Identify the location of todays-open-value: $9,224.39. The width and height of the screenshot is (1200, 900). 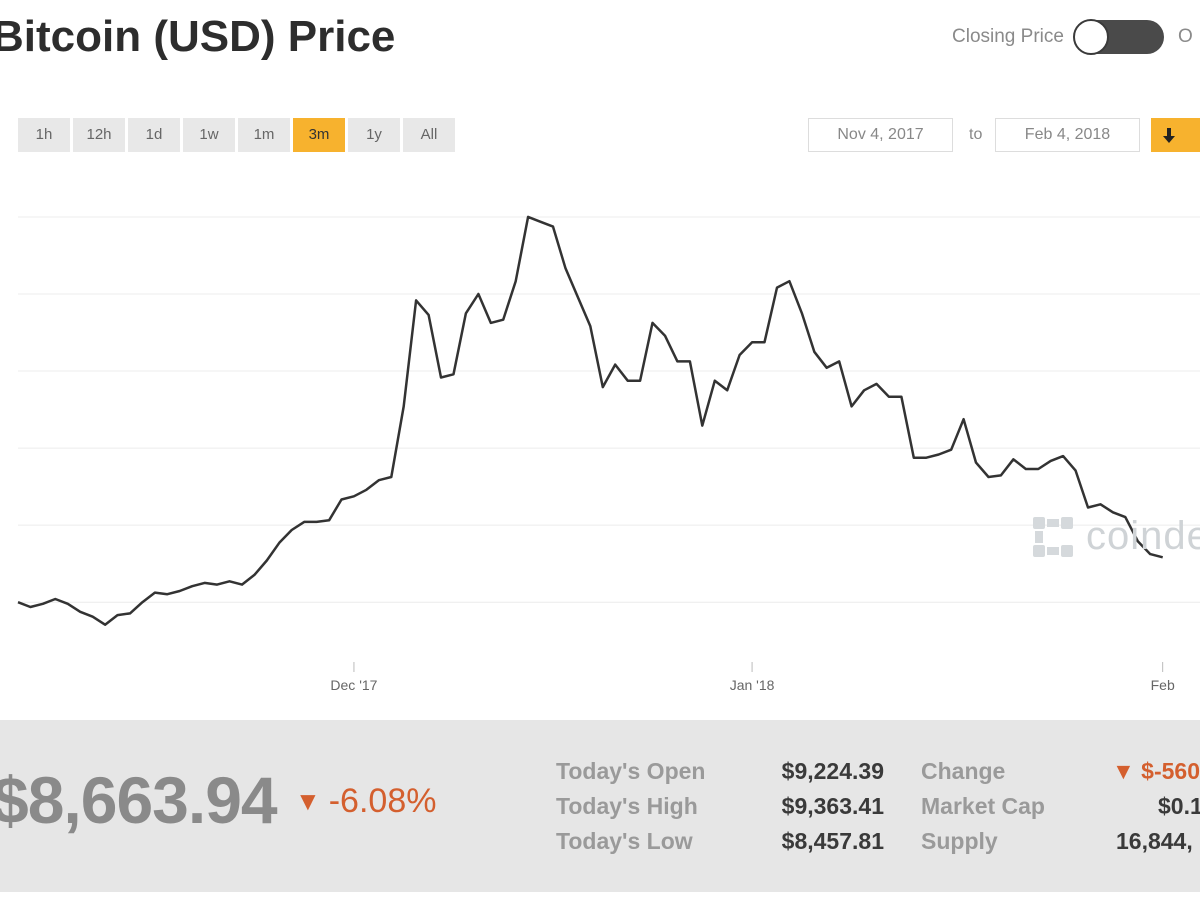
(832, 771).